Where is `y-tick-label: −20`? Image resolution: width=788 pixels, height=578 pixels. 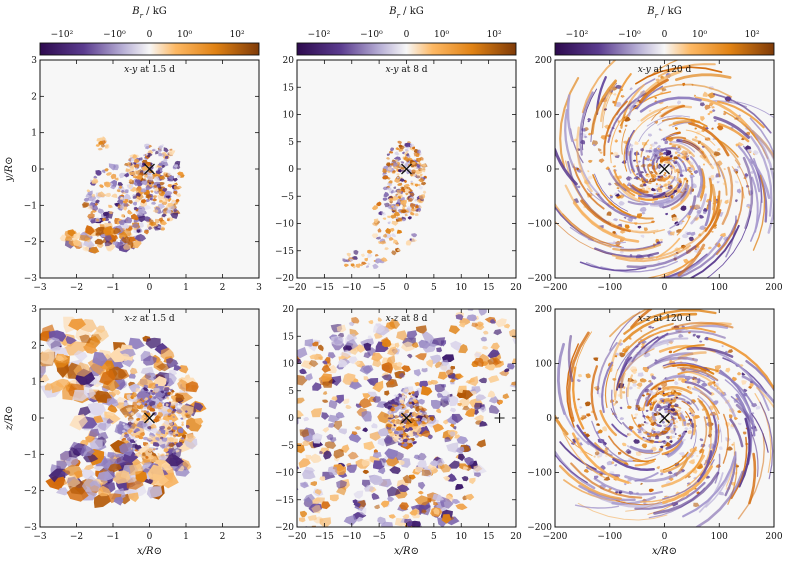
y-tick-label: −20 is located at coordinates (284, 528).